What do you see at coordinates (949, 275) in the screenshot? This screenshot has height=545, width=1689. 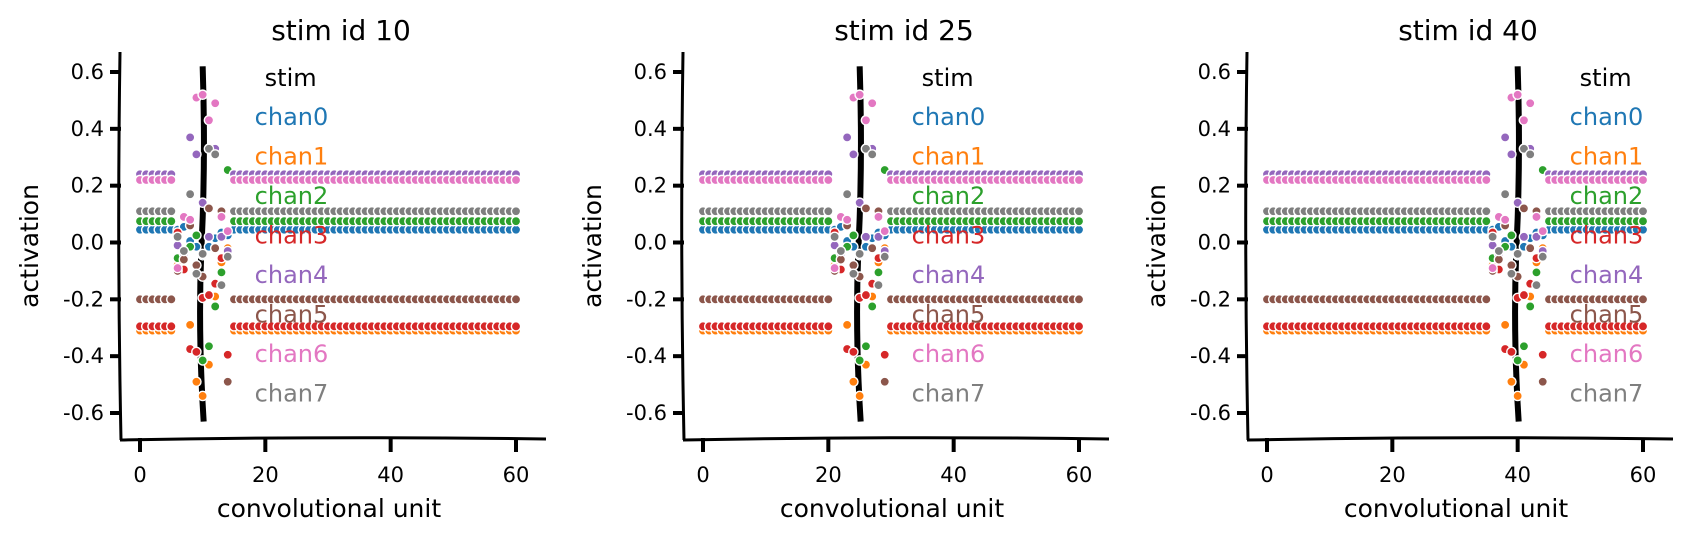 I see `legend-chan4: chan4` at bounding box center [949, 275].